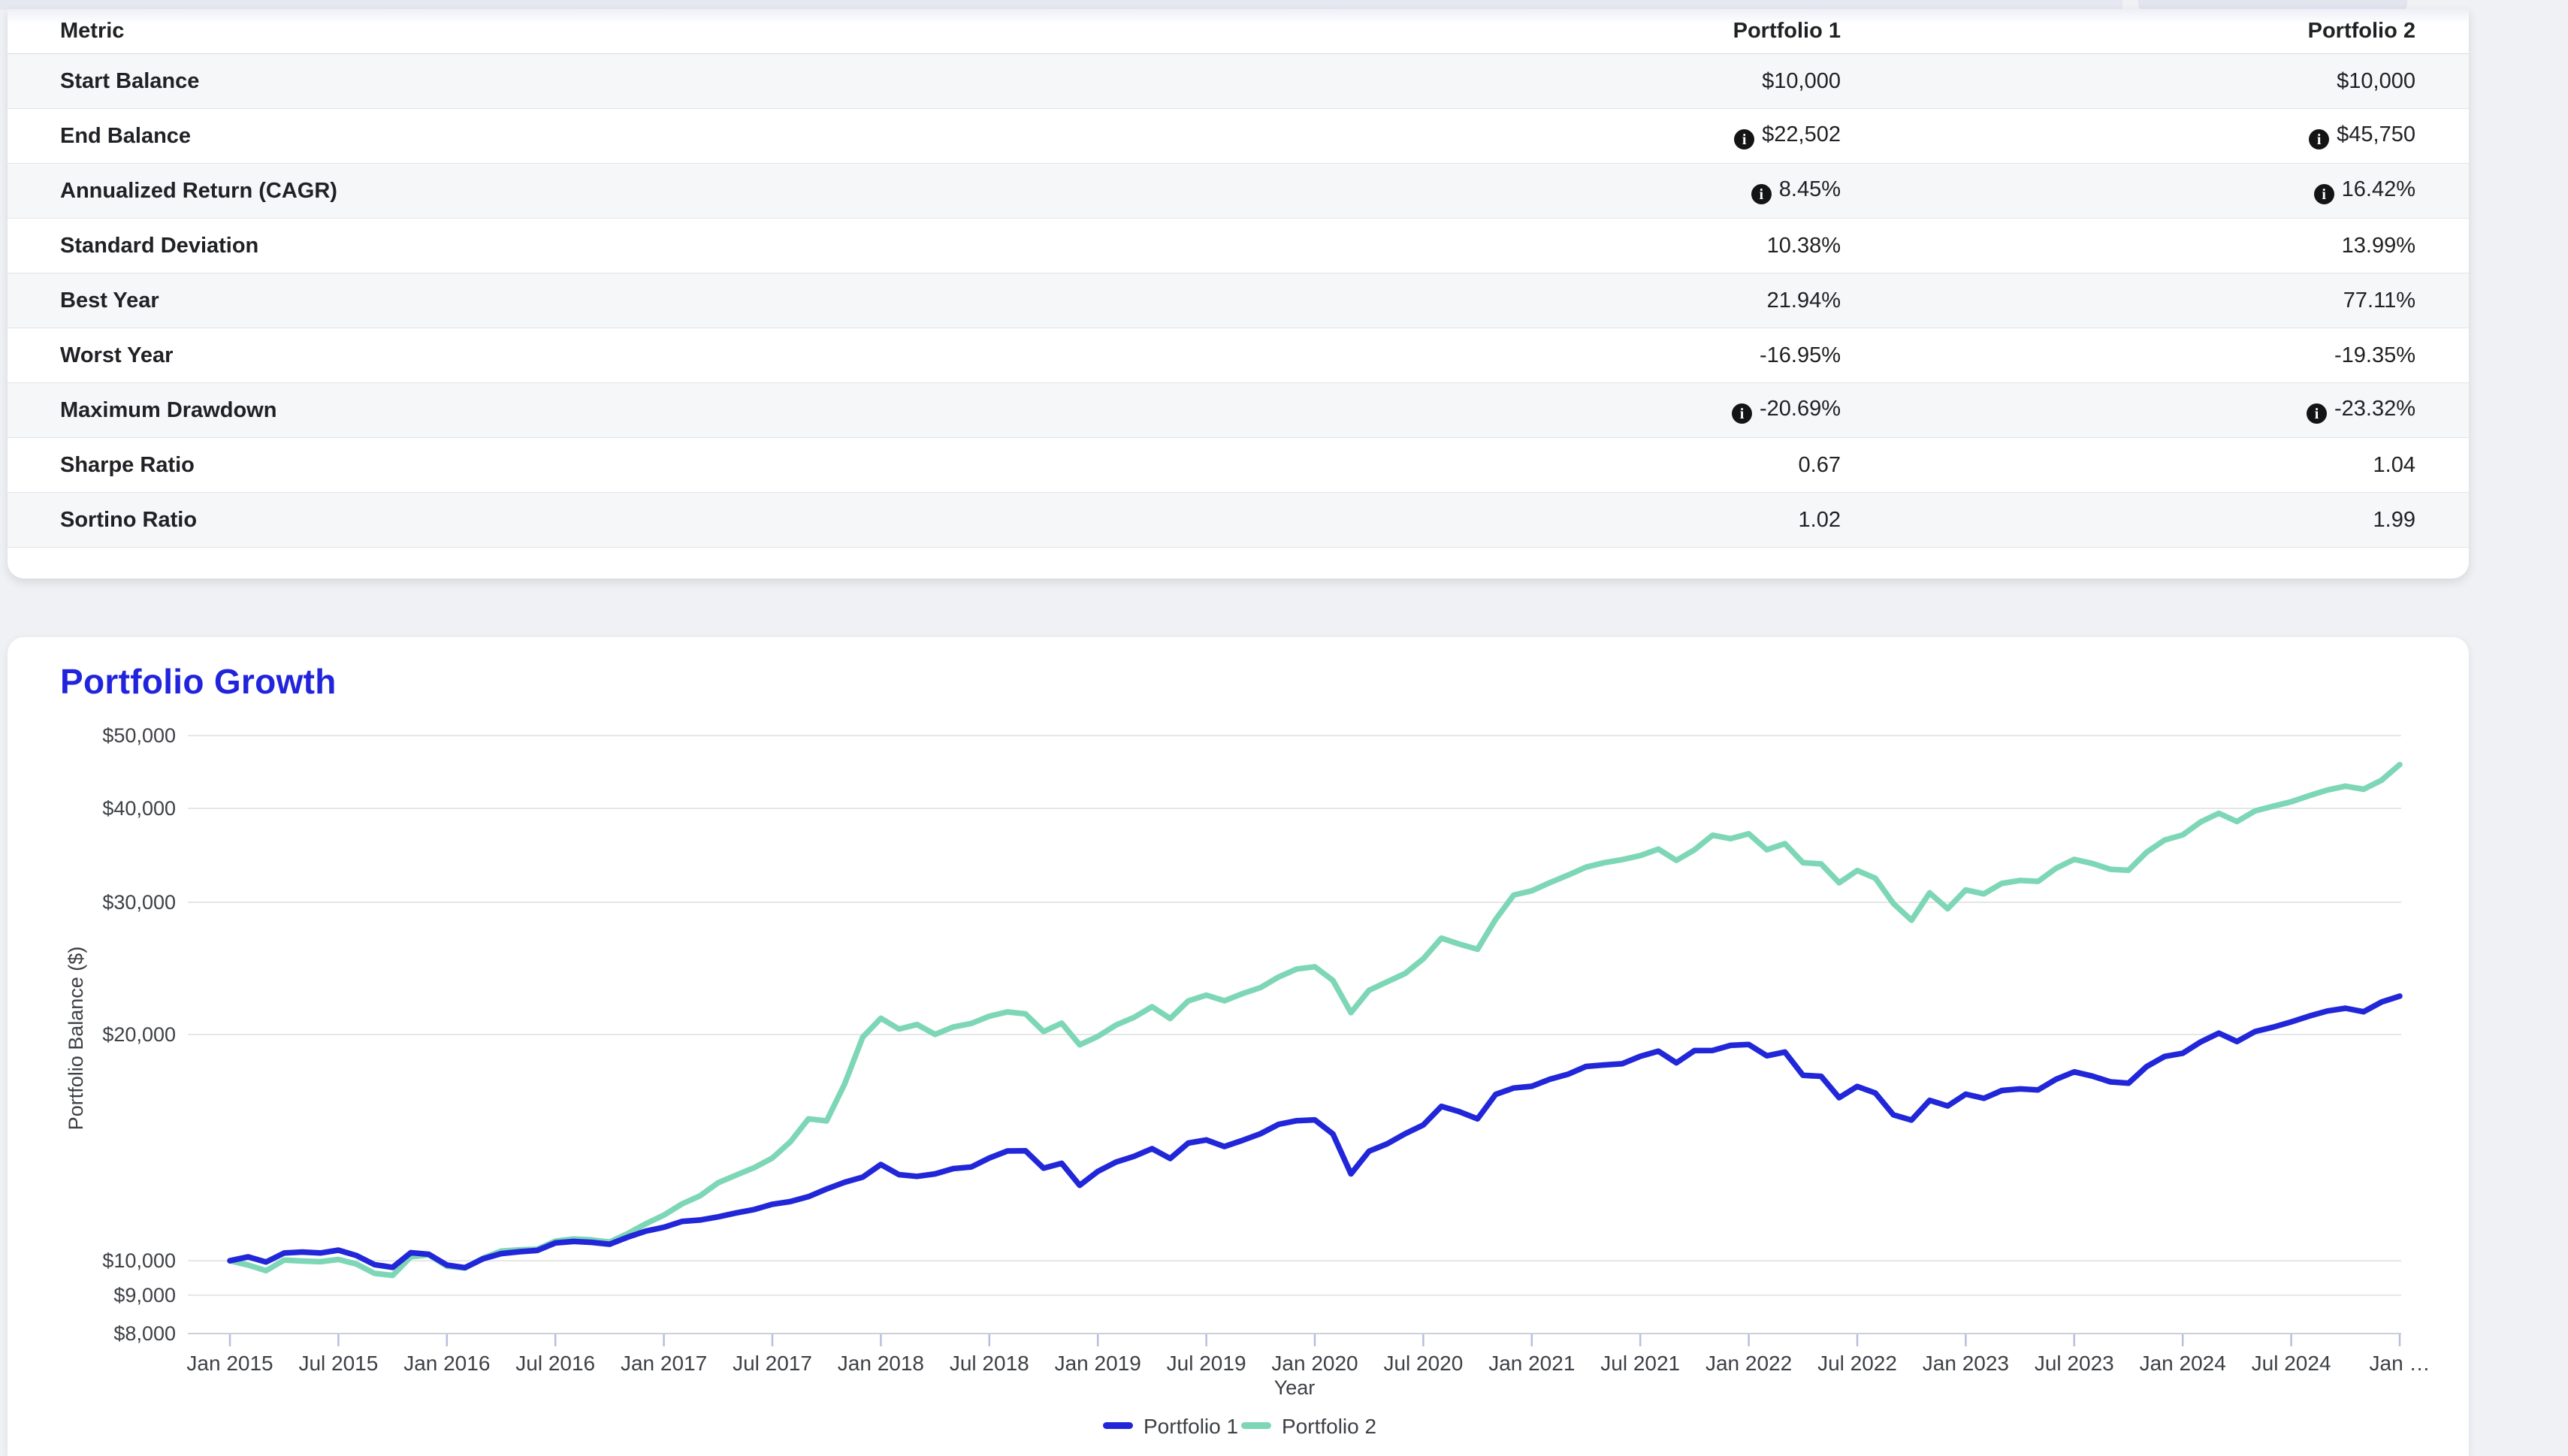 Image resolution: width=2568 pixels, height=1456 pixels. I want to click on portfolio-2-value: -19.35%, so click(2374, 355).